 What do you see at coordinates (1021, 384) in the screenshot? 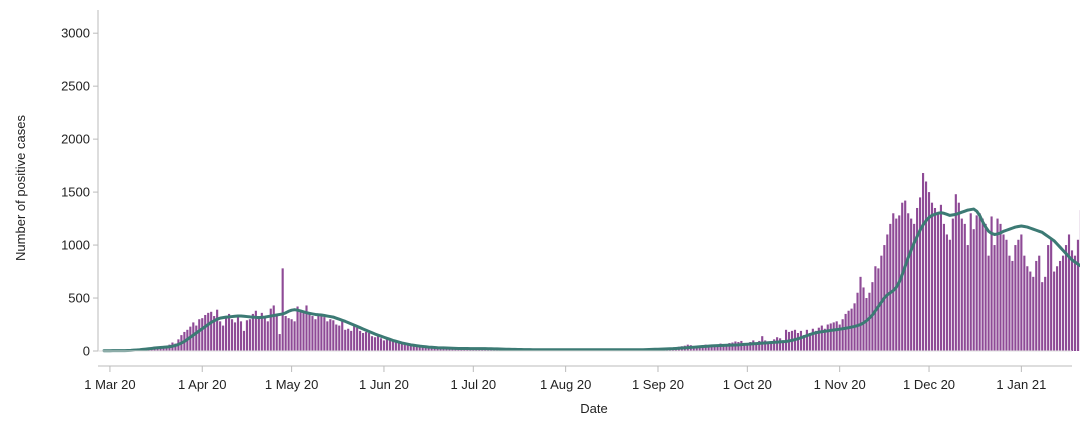
I see `x-tick-label: 1 Jan 21` at bounding box center [1021, 384].